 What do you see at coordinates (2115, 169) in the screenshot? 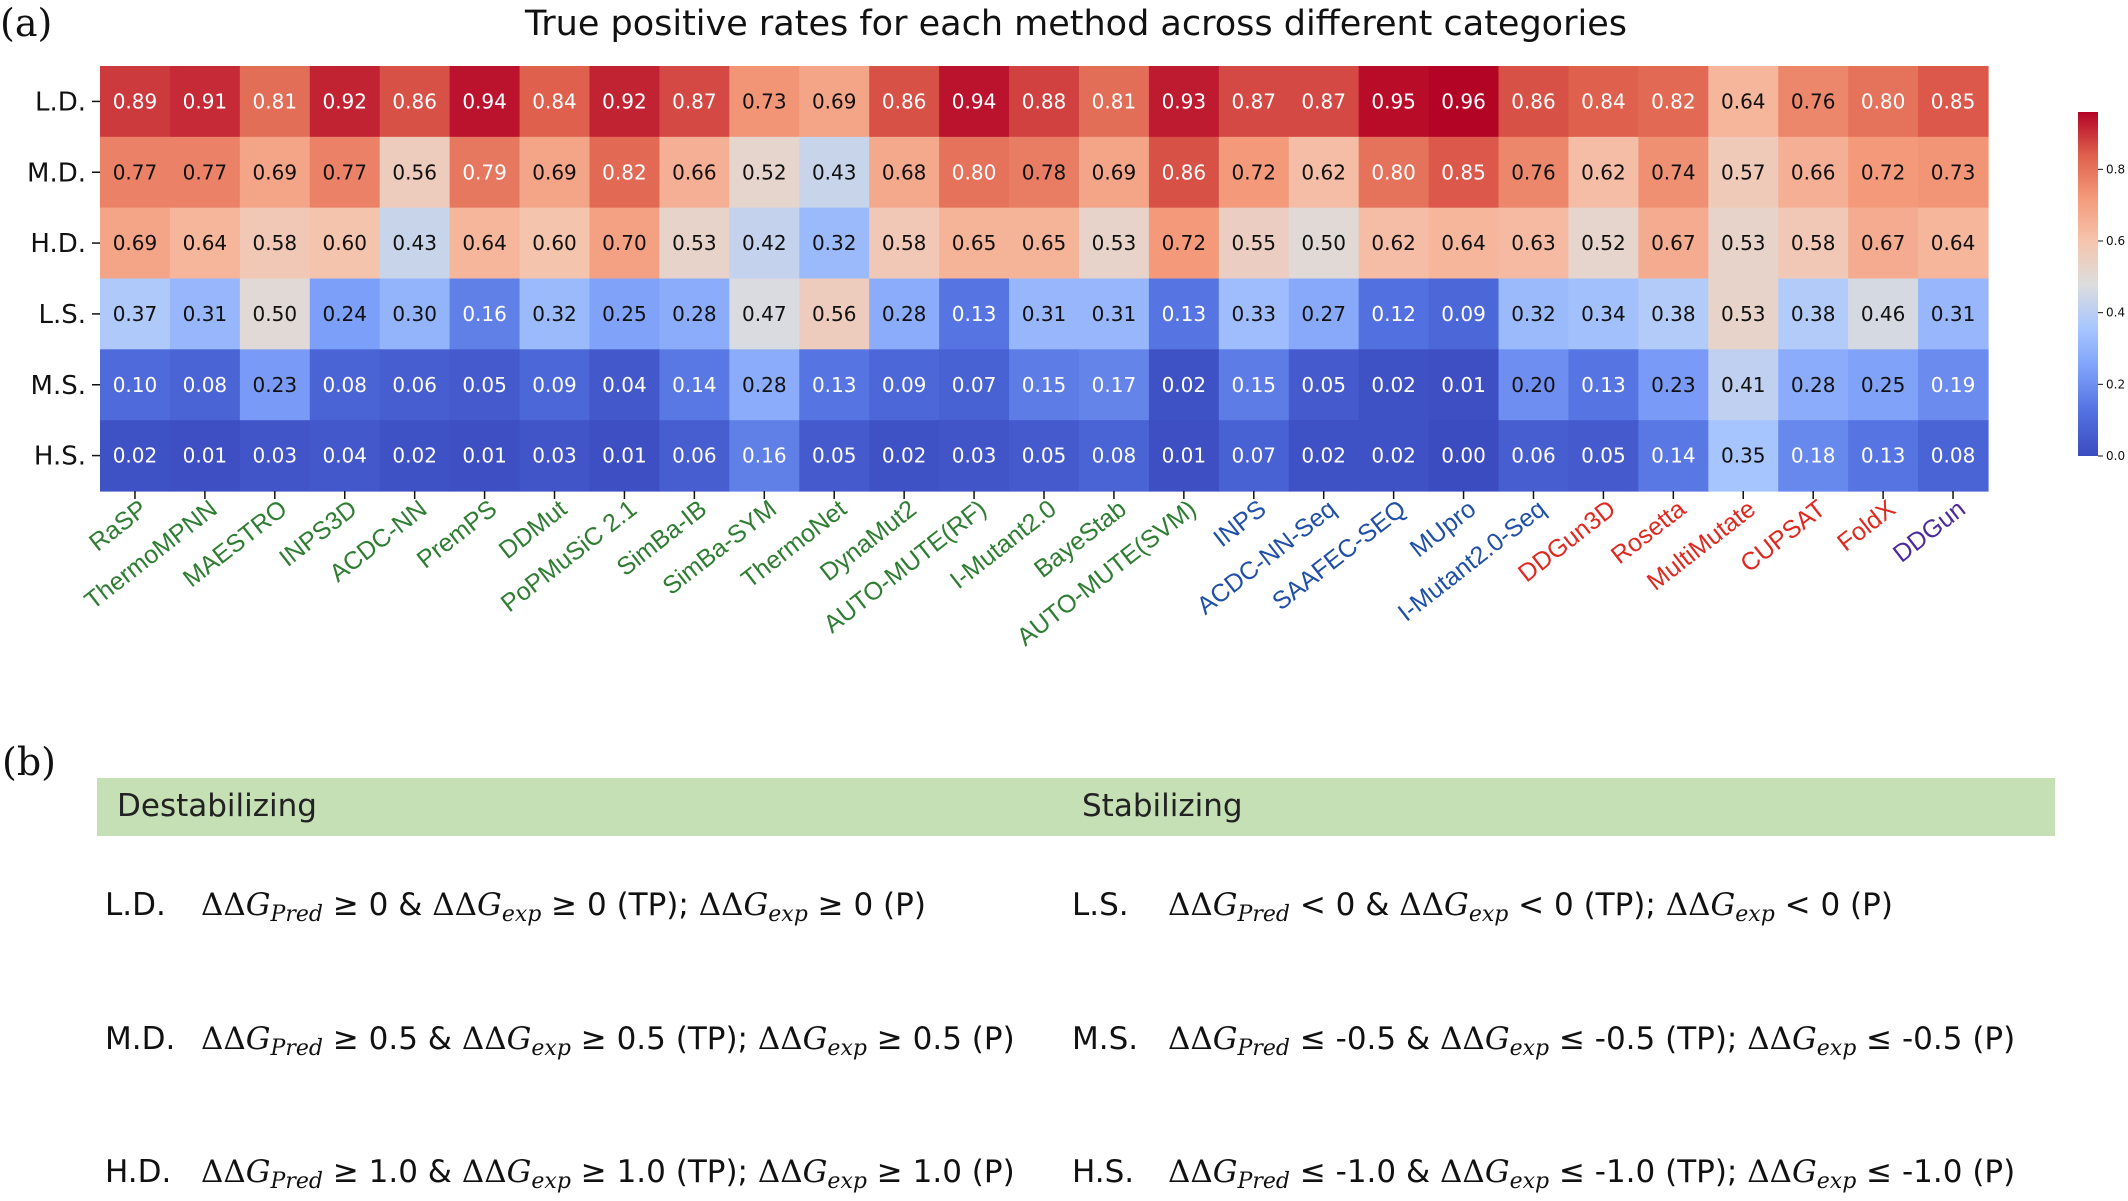
I see `colorbar-tick-label: 0.8` at bounding box center [2115, 169].